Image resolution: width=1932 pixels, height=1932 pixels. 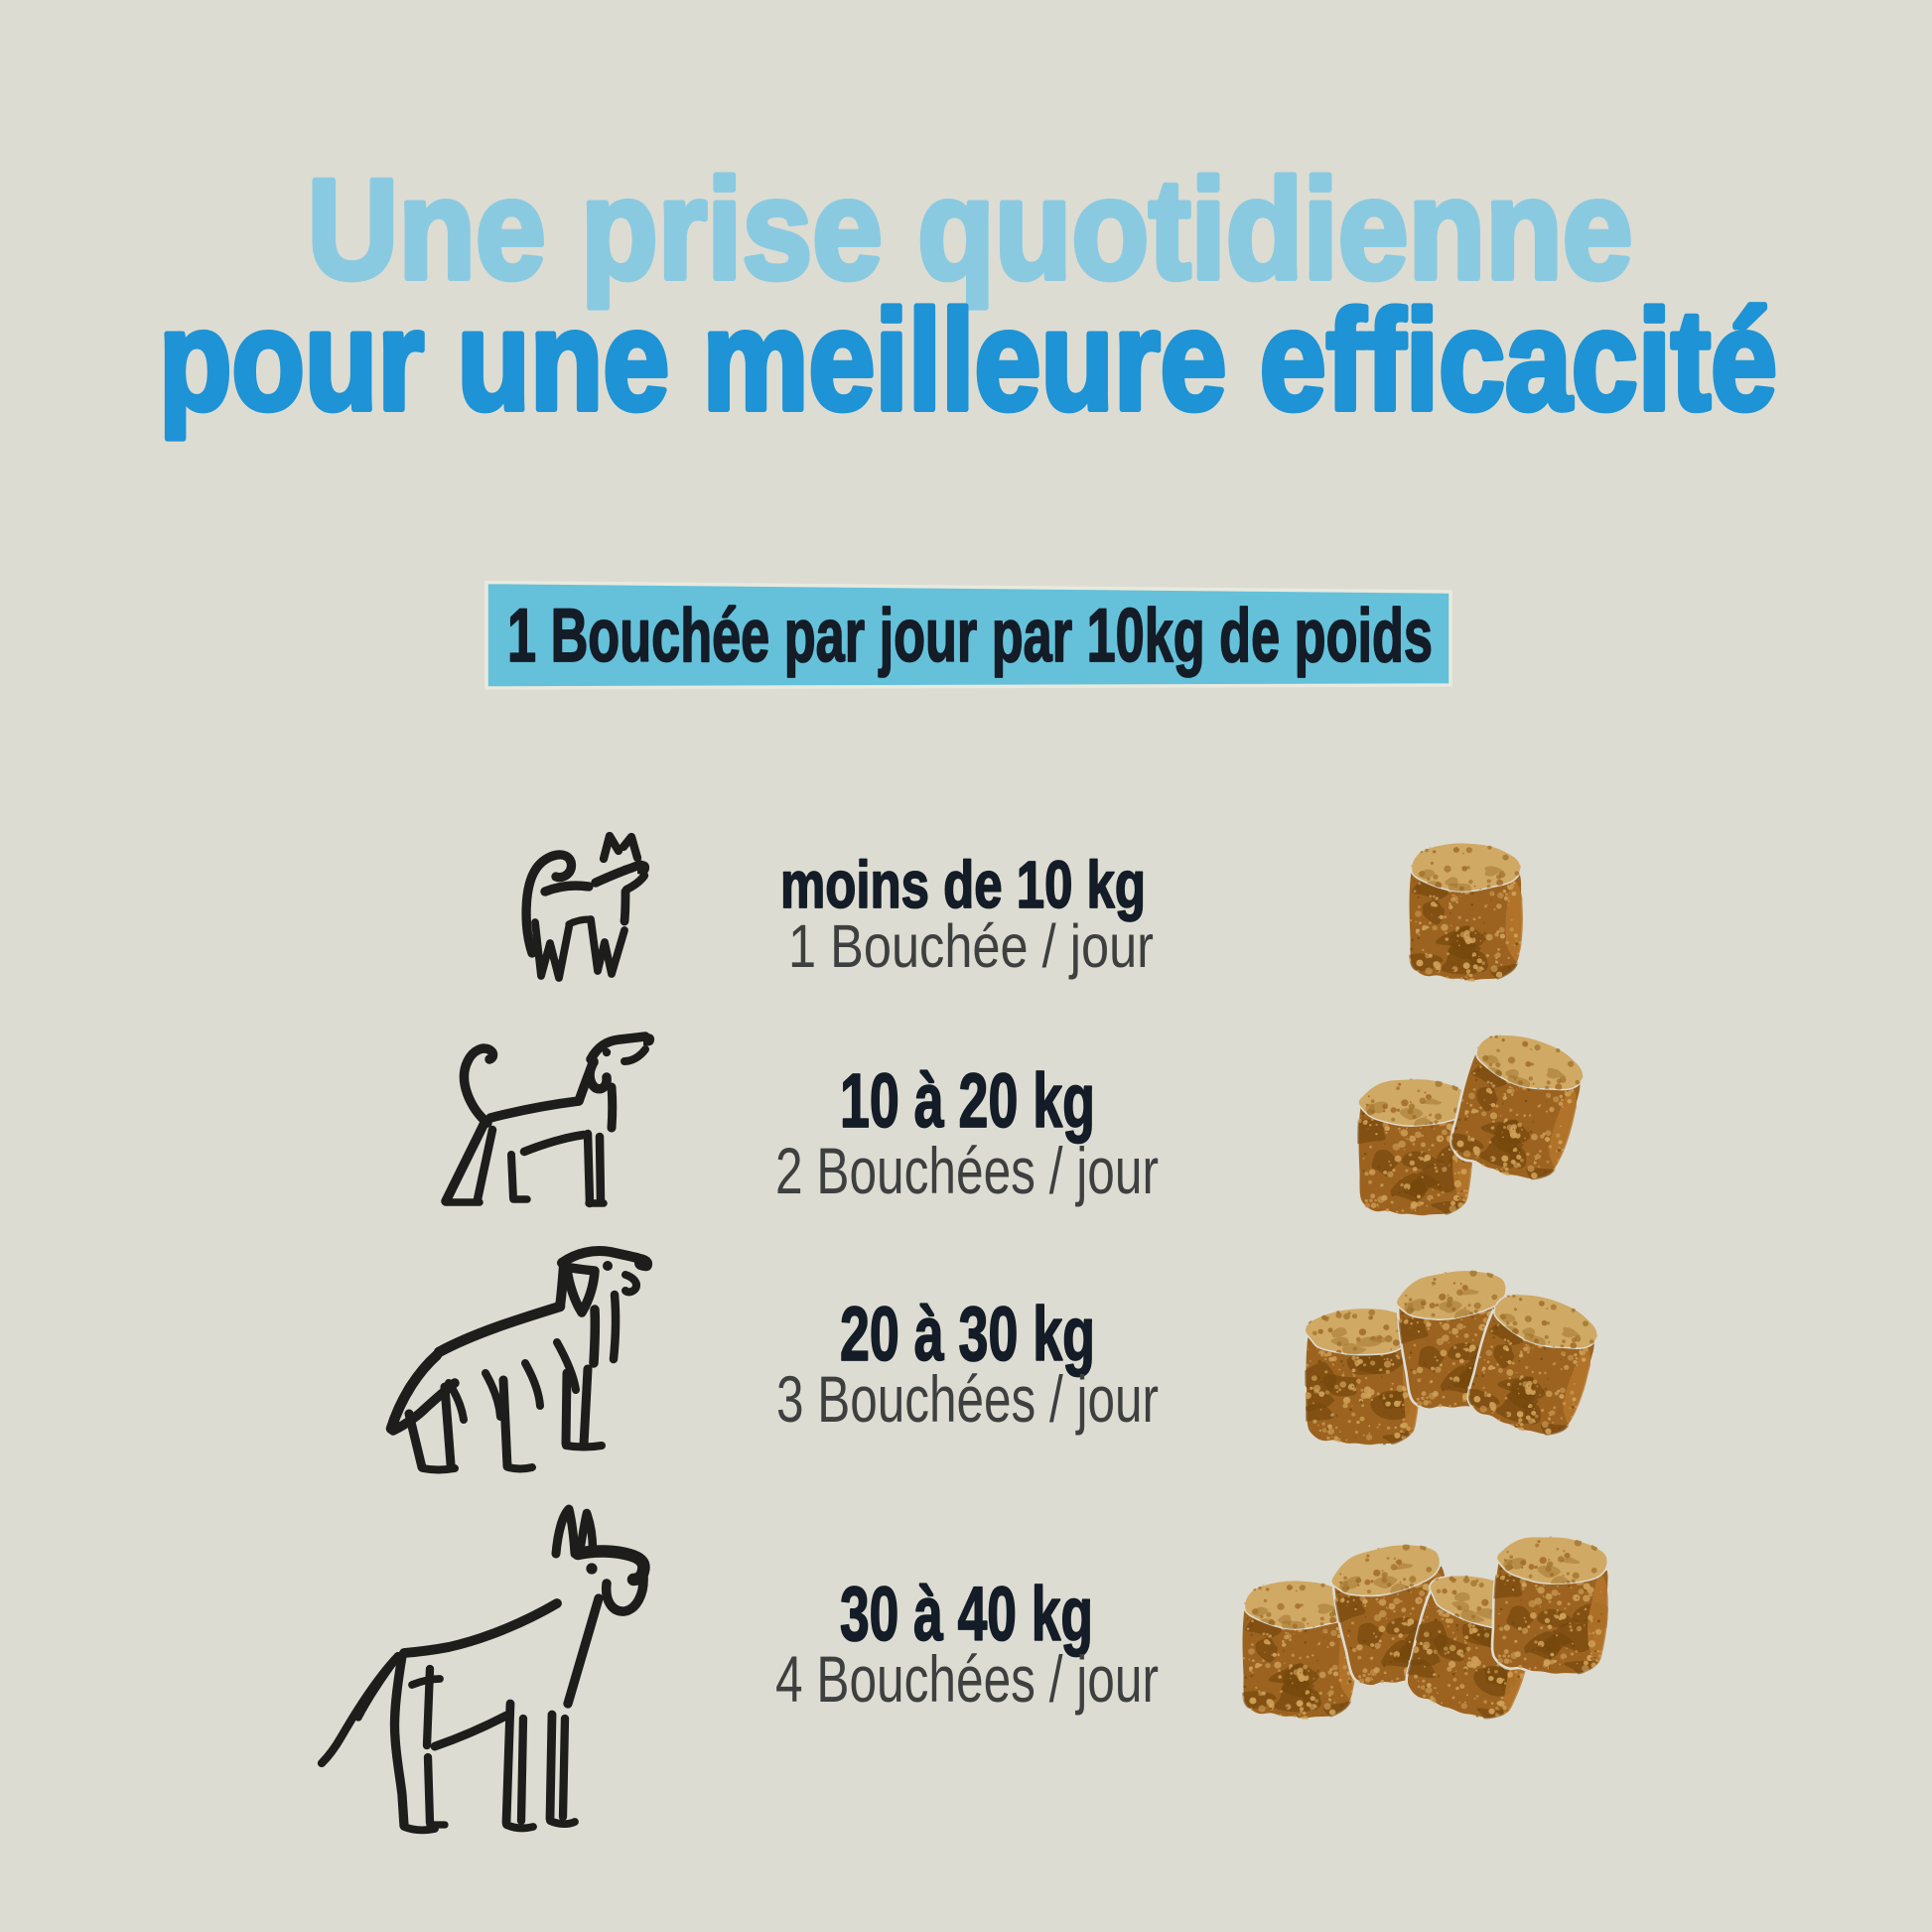 I want to click on svg-text: 3 Bouchées / jour, so click(x=967, y=1399).